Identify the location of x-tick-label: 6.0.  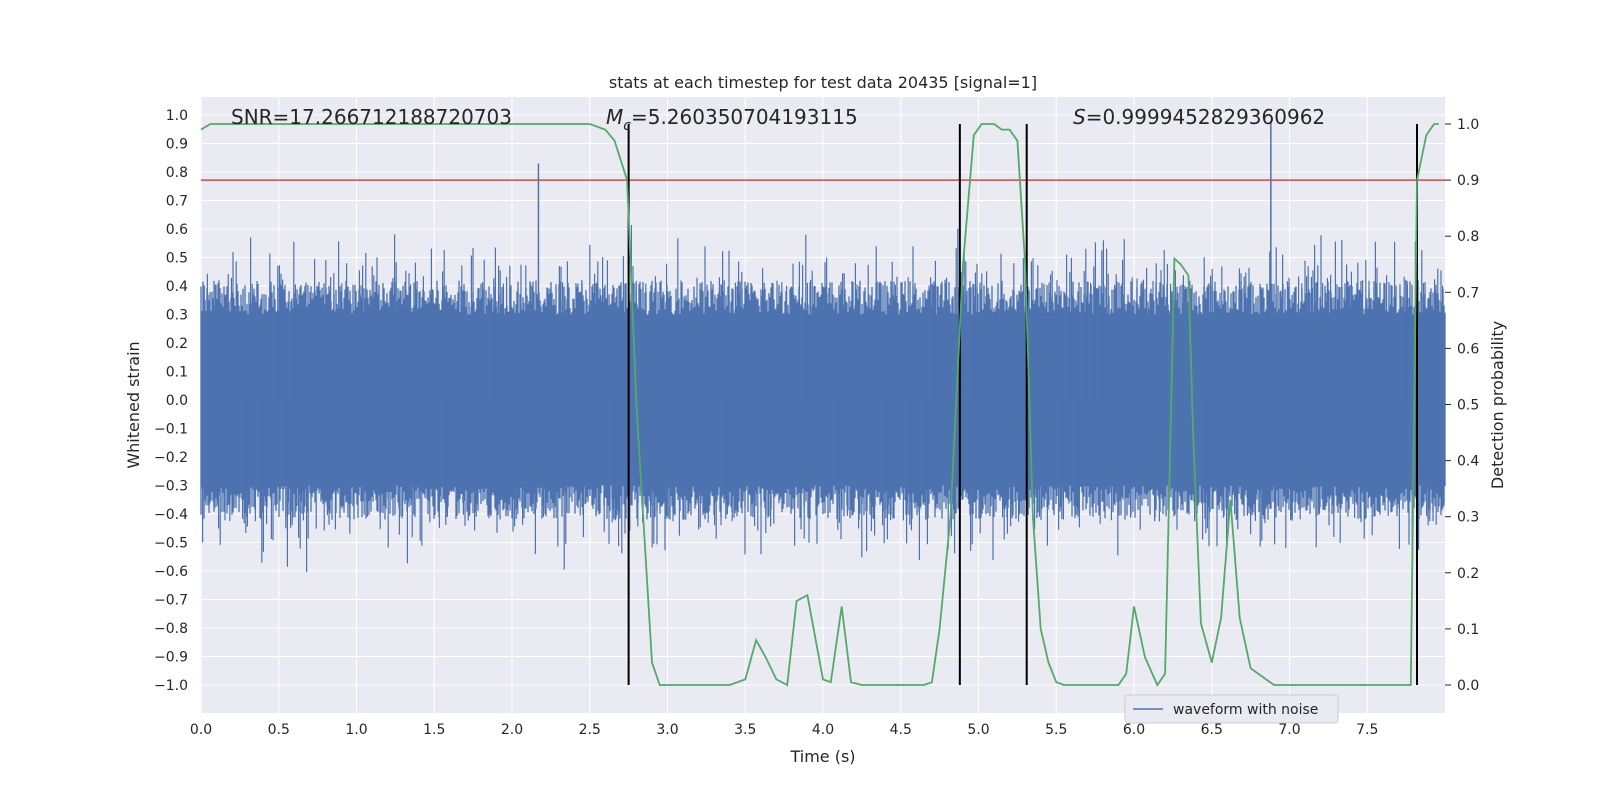
(1134, 730).